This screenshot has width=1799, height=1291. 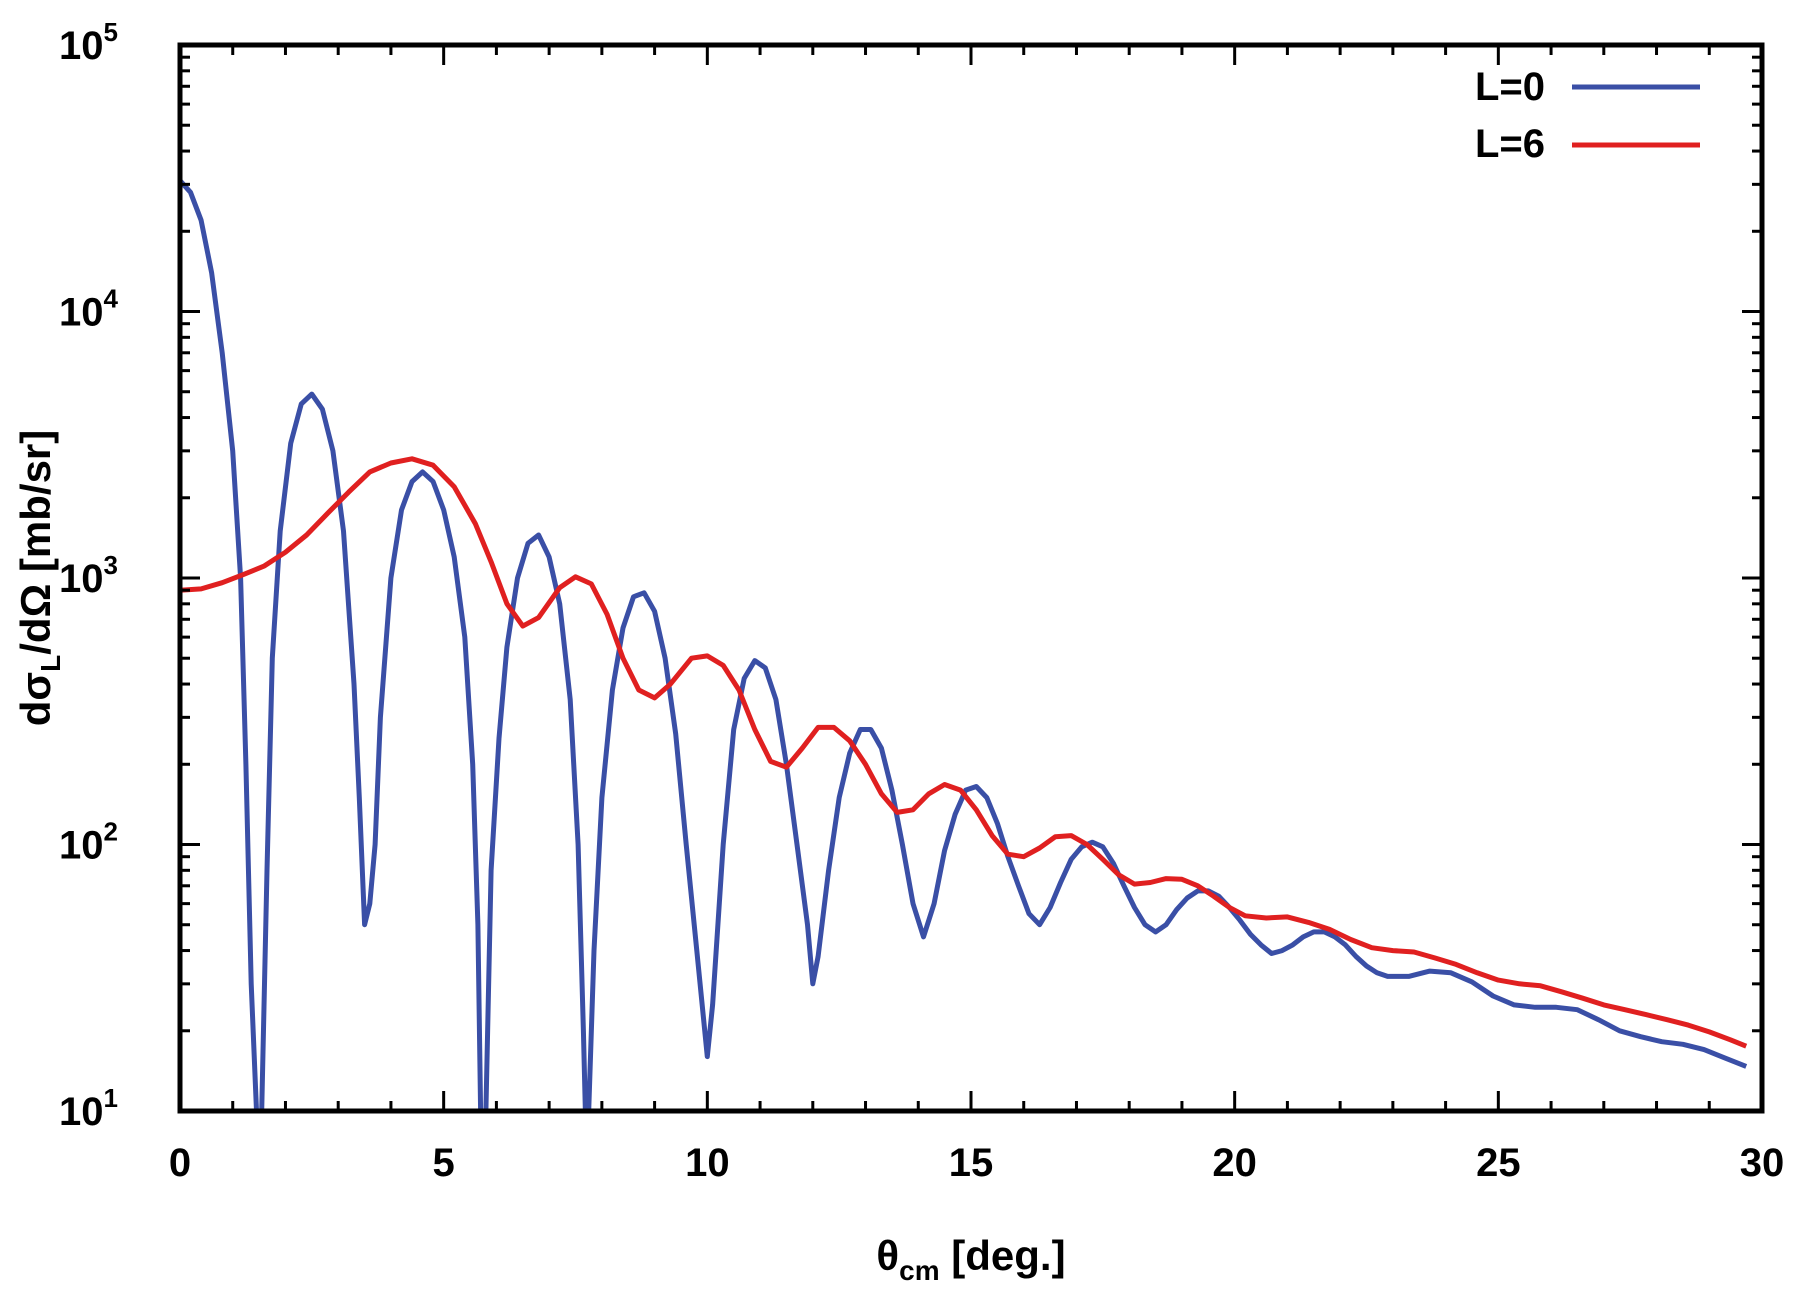 I want to click on x-tick-label-5: 25, so click(x=1498, y=1163).